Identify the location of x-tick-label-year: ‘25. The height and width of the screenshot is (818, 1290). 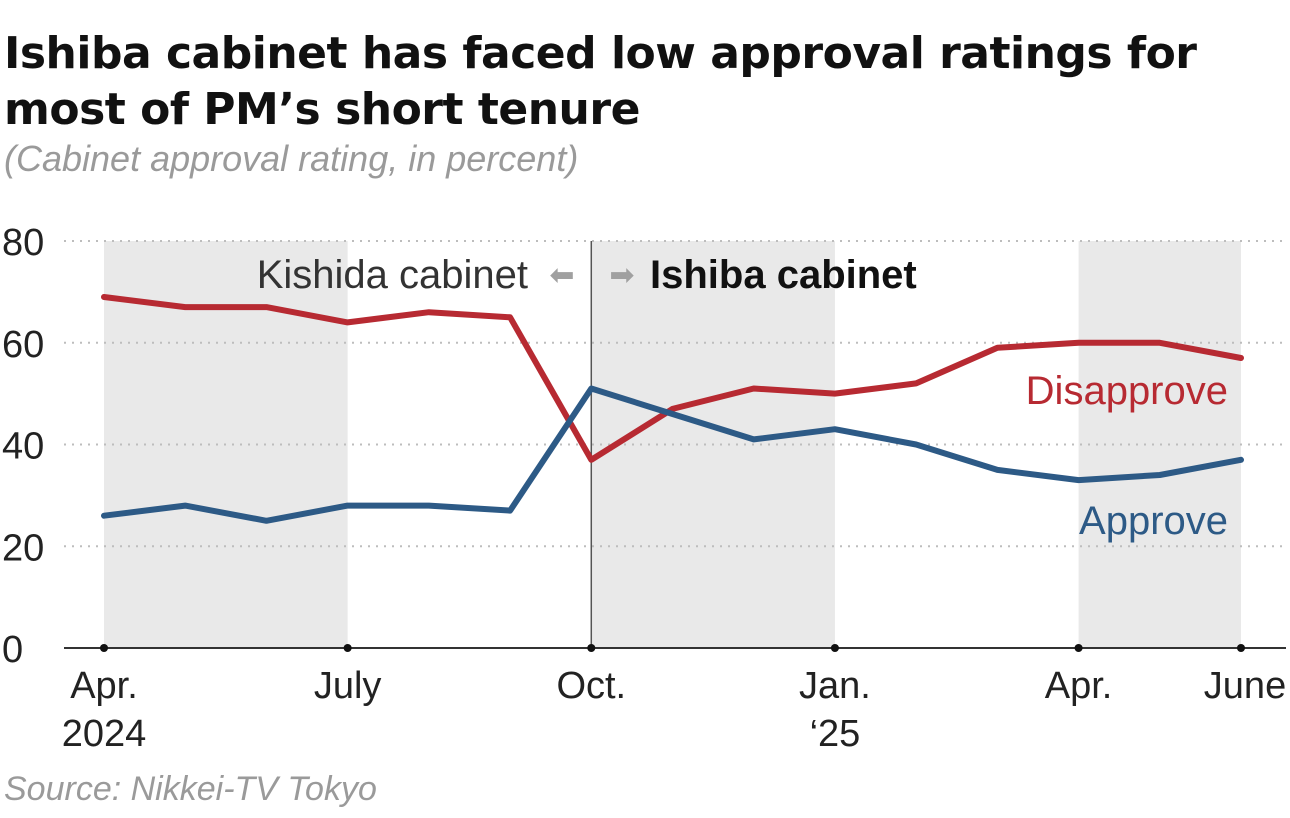
(835, 734).